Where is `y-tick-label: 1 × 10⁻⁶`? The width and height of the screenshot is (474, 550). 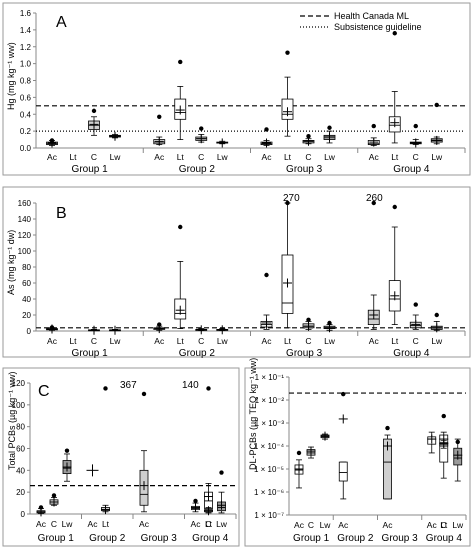
y-tick-label: 1 × 10⁻⁶ is located at coordinates (269, 492).